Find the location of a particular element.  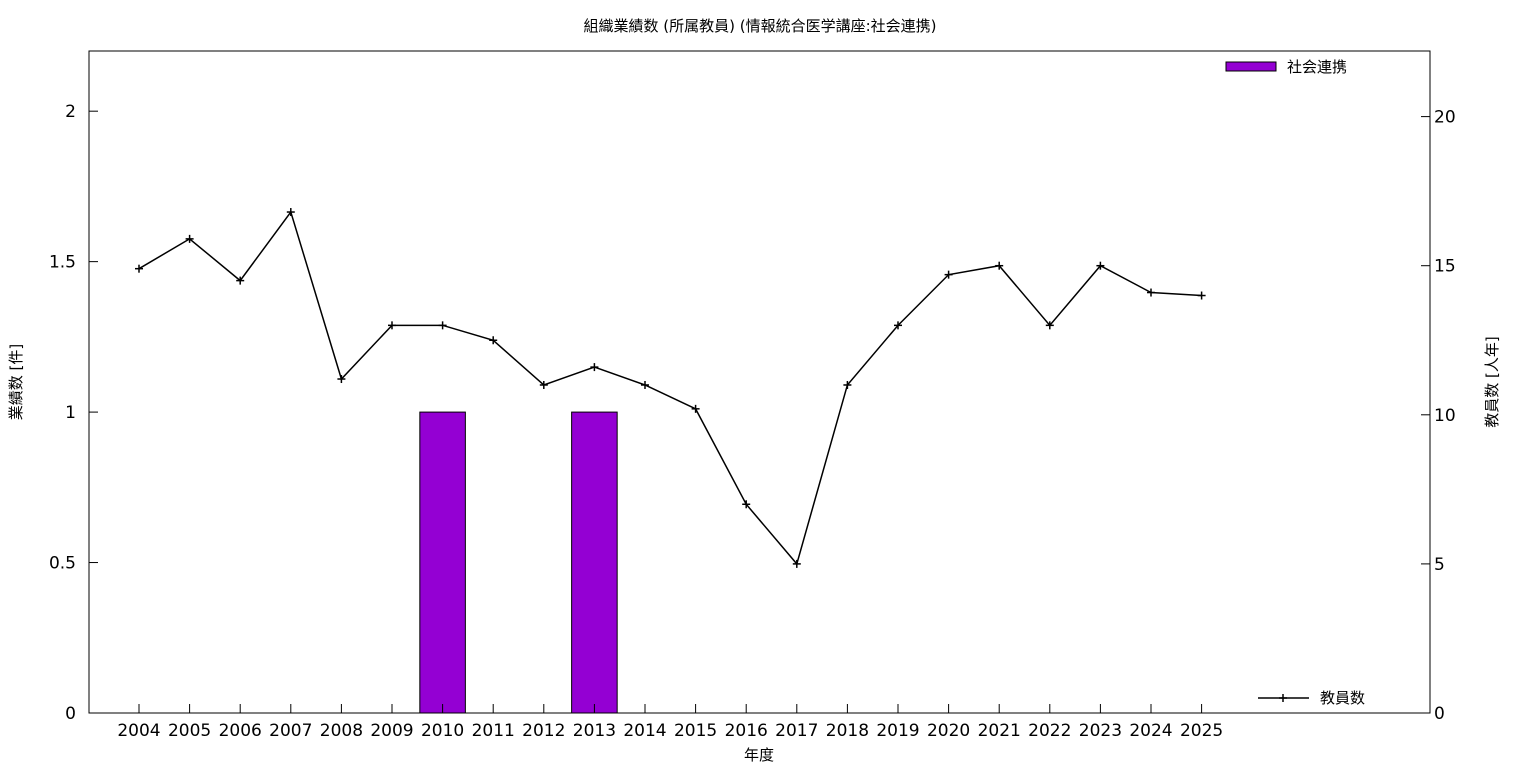

x-tick-label: 2010 is located at coordinates (442, 731).